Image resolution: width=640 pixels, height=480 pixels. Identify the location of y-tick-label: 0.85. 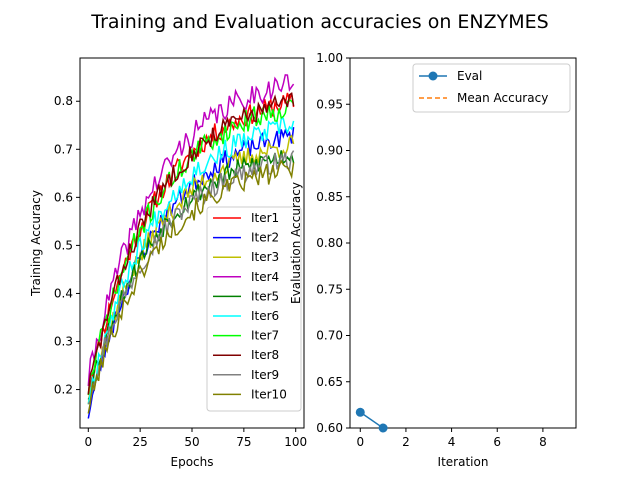
(329, 197).